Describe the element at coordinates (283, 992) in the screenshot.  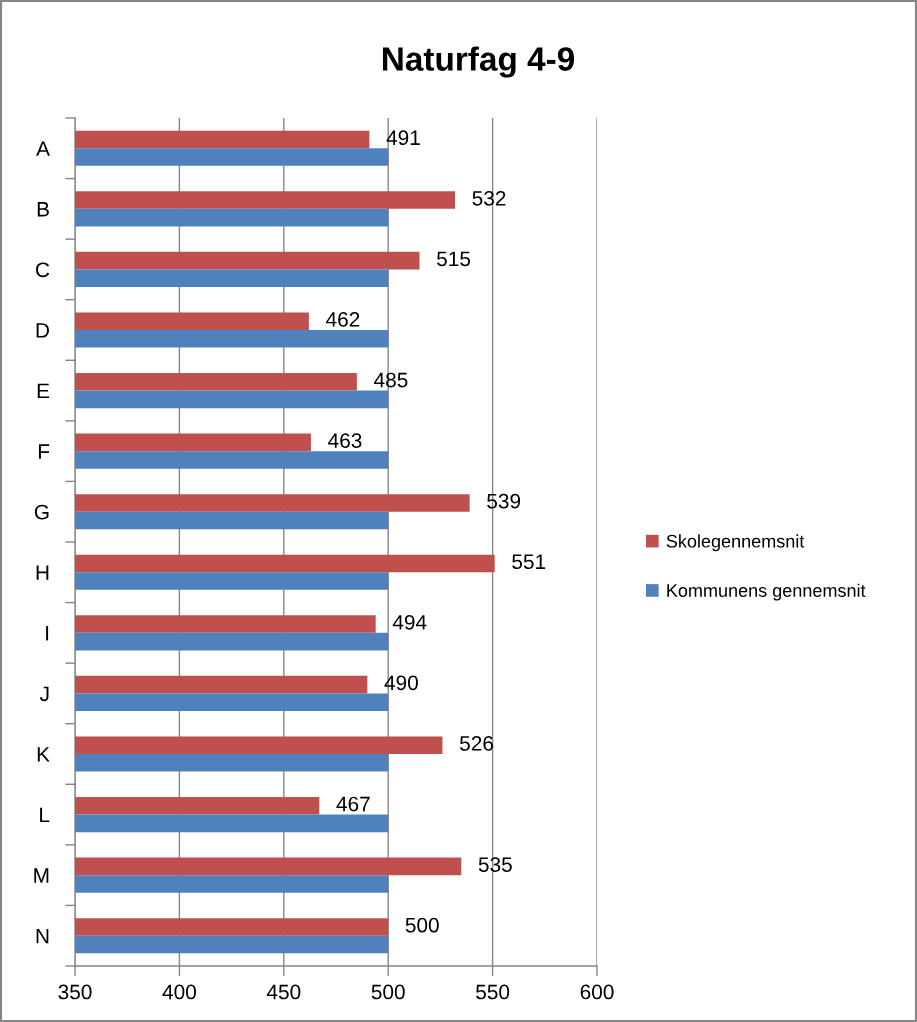
I see `x-tick-label: 450` at that location.